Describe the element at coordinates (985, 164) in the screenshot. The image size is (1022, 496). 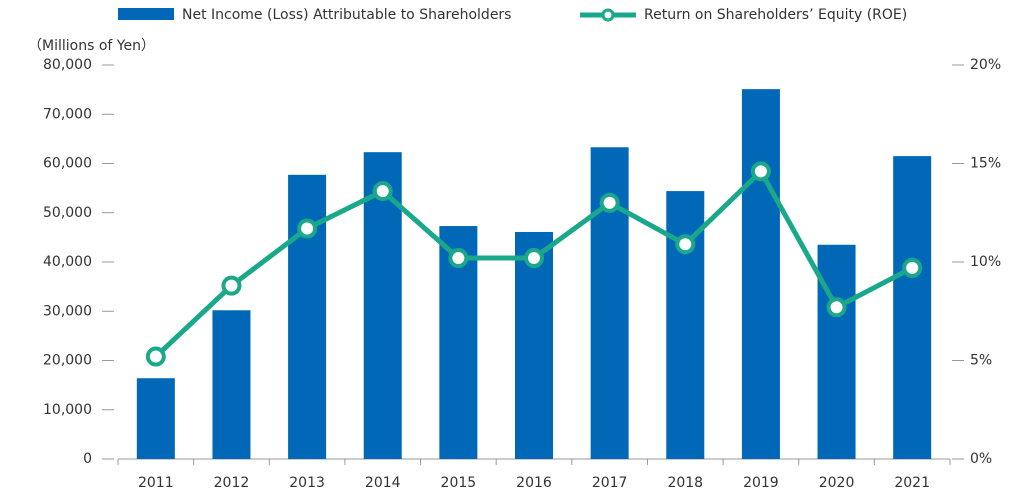
I see `y2-tick-label: 15%` at that location.